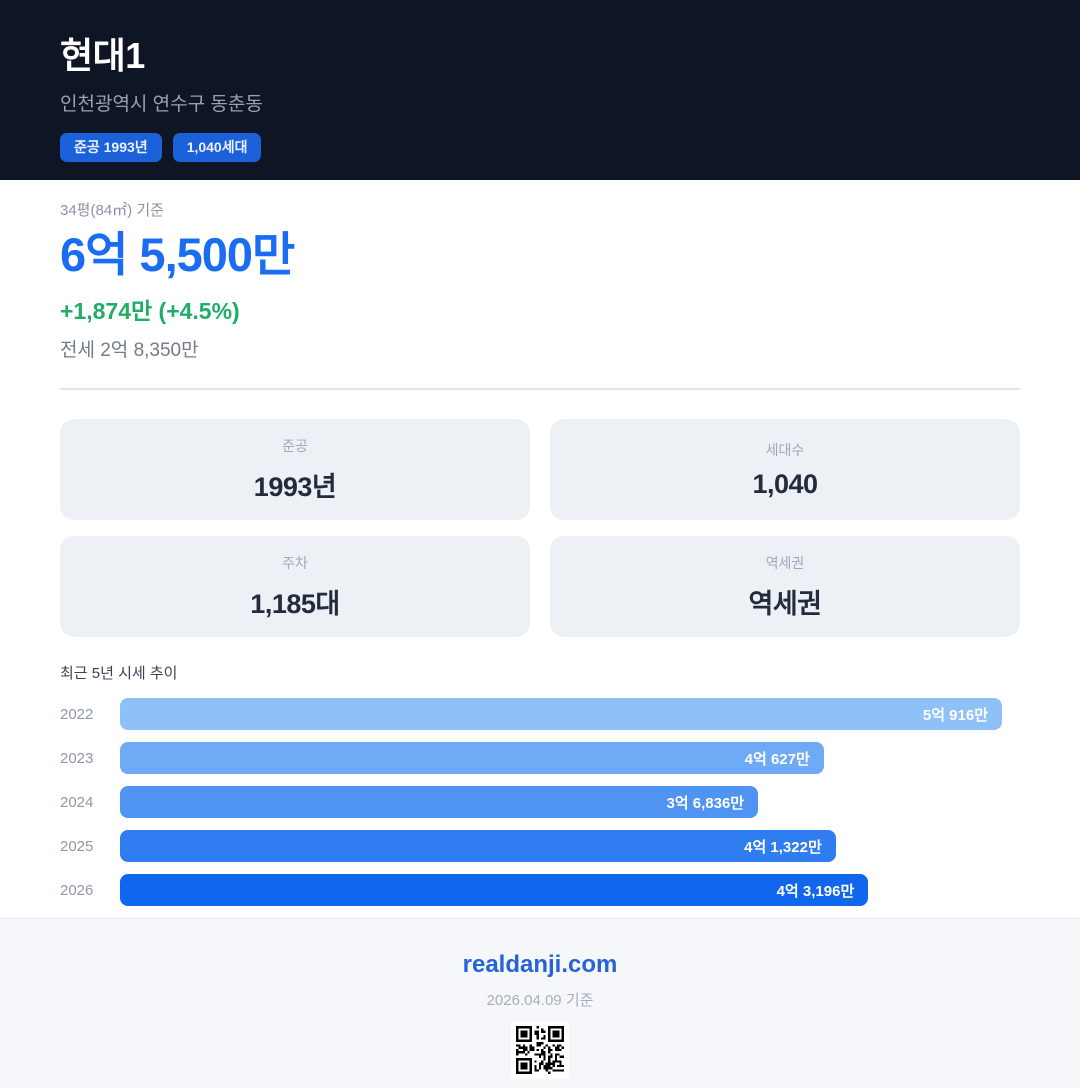  I want to click on chart-bar-track: 5억 916만, so click(570, 714).